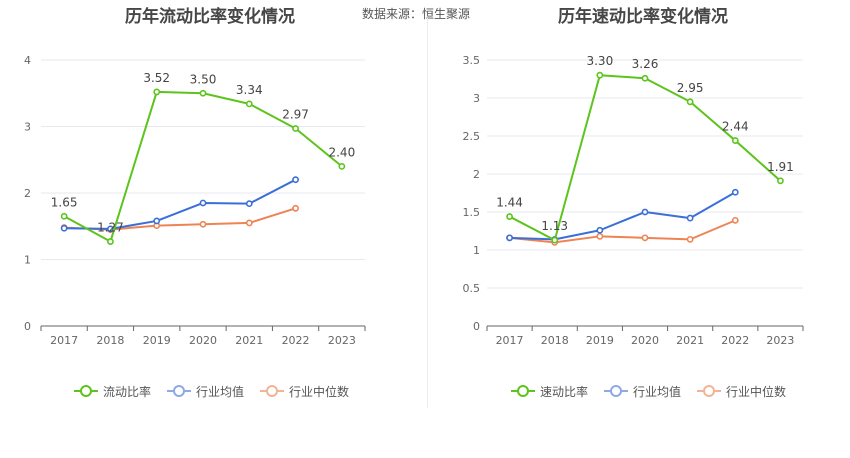  Describe the element at coordinates (645, 64) in the screenshot. I see `data-label: 3.26` at that location.